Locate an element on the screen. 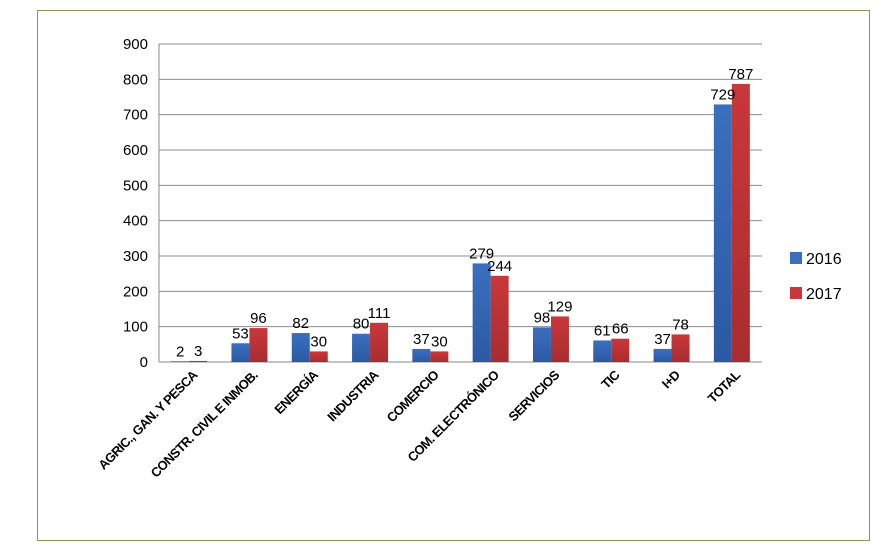  legend-label: 2017 is located at coordinates (824, 294).